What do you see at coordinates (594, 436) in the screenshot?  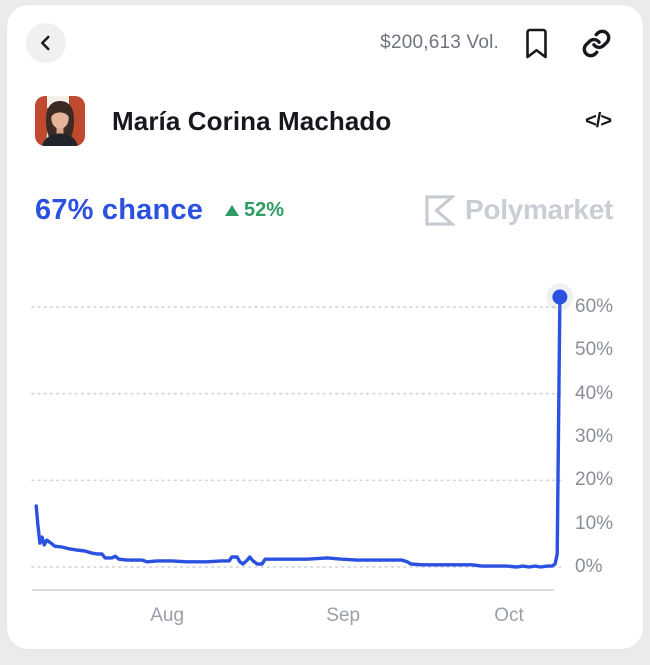 I see `y-axis-tick-label: 30%` at bounding box center [594, 436].